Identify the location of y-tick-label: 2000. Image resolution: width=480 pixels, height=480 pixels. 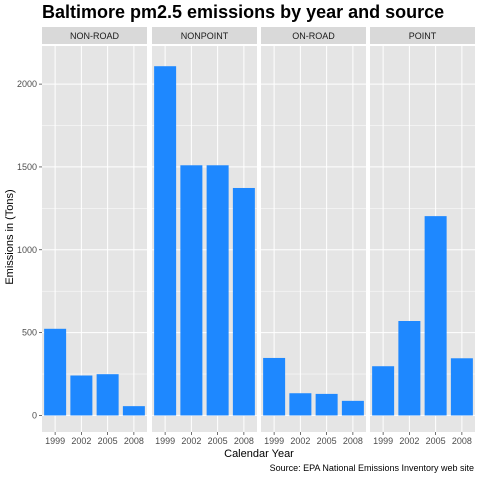
(27, 84).